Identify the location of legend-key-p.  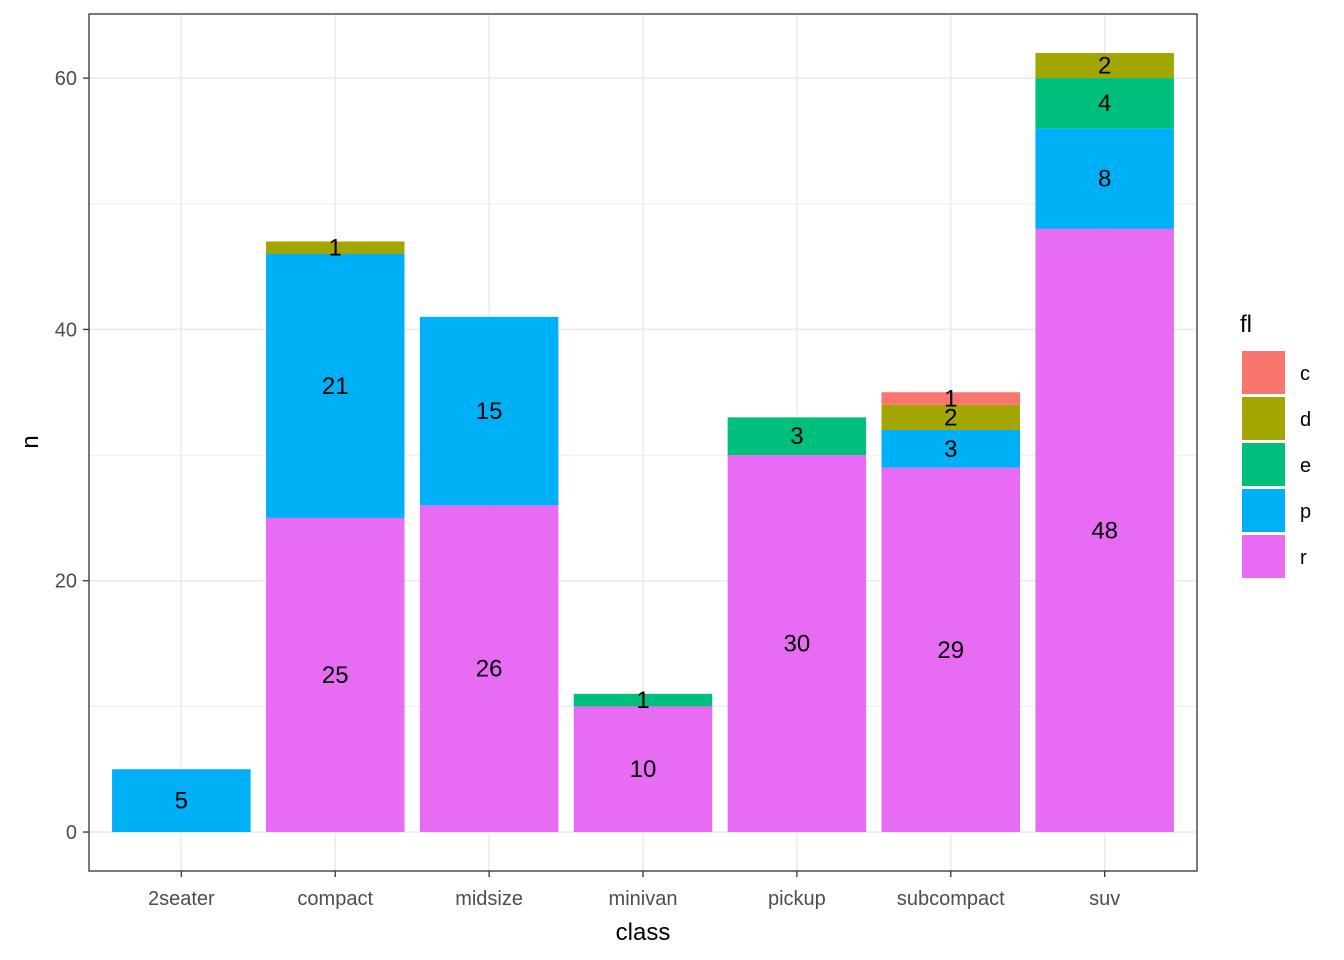
(1263, 510).